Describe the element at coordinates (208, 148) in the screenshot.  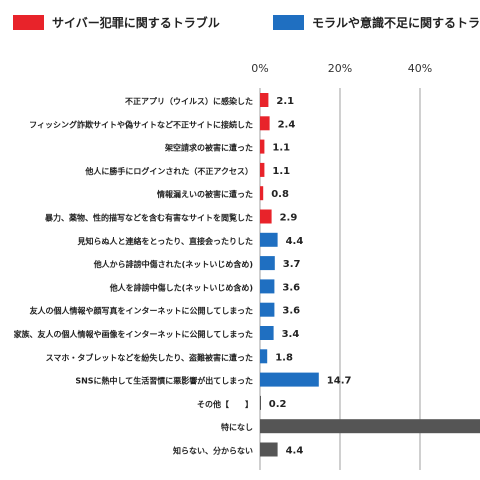
I see `category-label: 架空請求の被害に遭った` at that location.